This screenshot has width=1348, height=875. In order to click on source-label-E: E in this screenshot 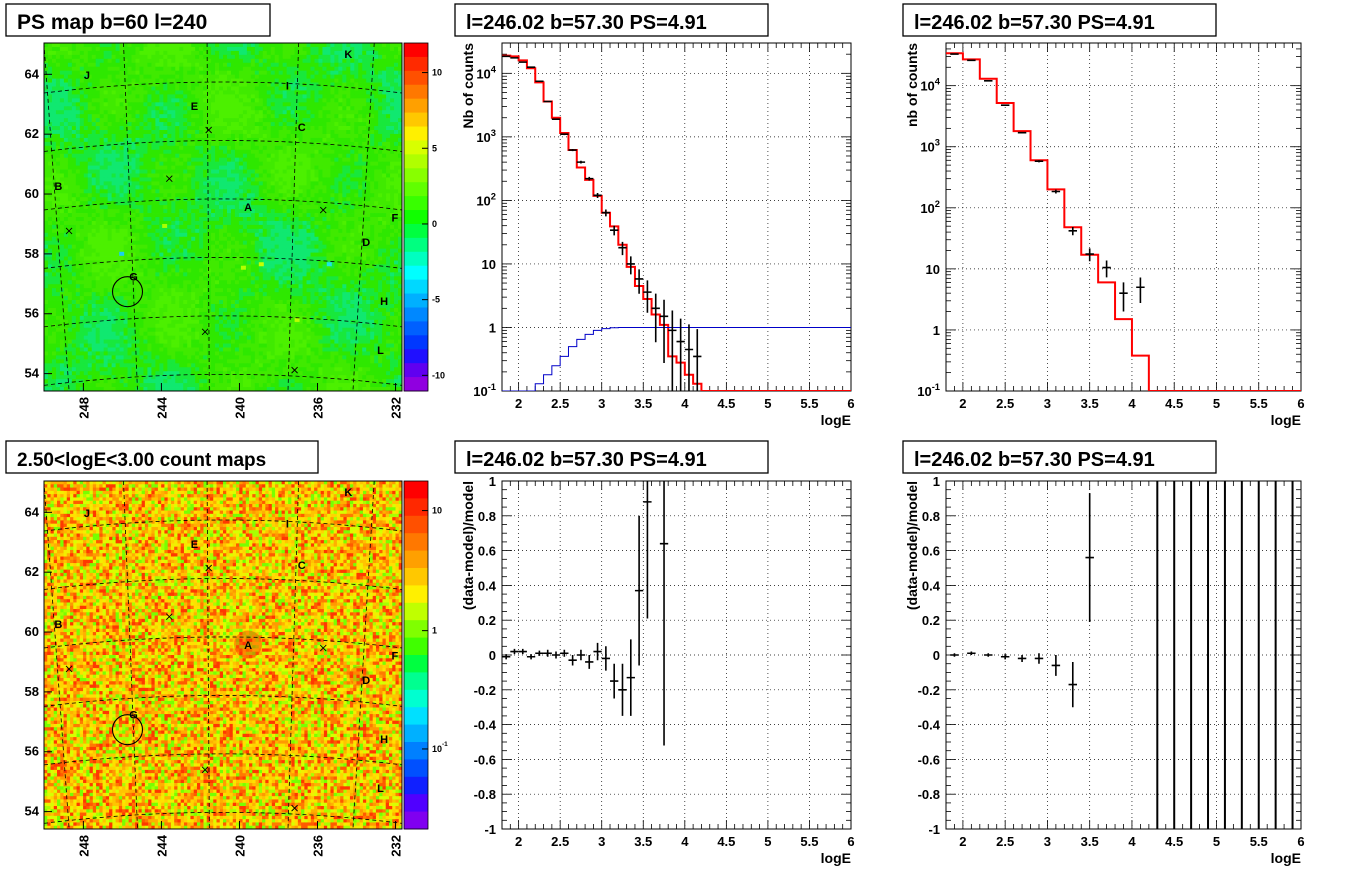, I will do `click(194, 107)`.